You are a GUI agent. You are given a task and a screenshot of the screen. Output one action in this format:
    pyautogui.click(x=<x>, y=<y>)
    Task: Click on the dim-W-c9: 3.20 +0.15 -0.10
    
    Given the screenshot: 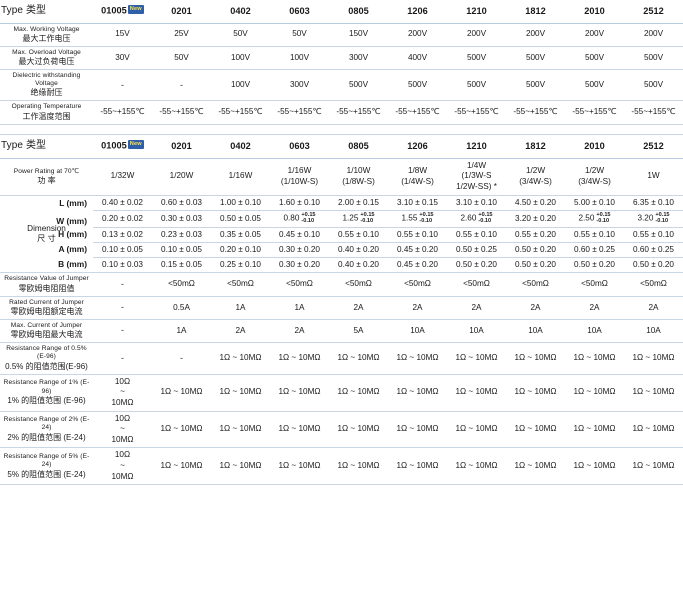 What is the action you would take?
    pyautogui.click(x=653, y=219)
    